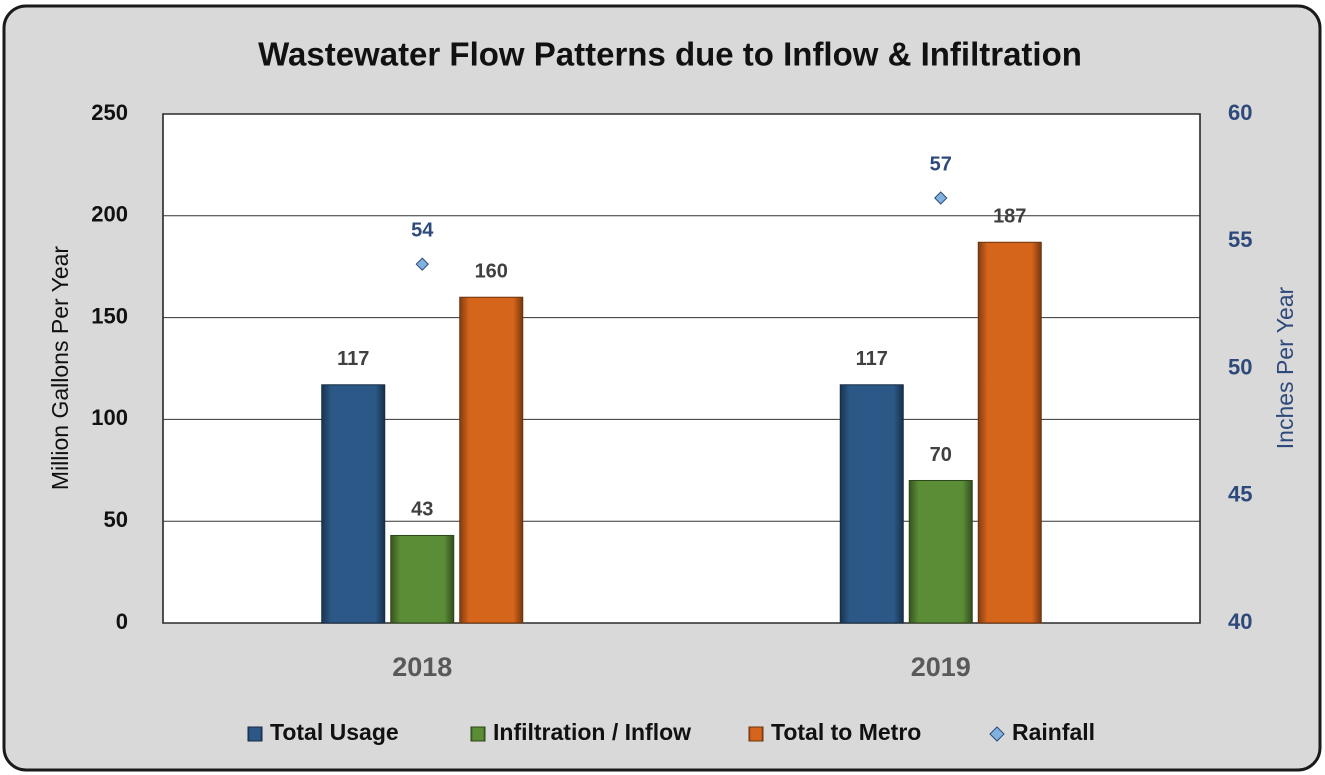 The height and width of the screenshot is (775, 1325). What do you see at coordinates (941, 164) in the screenshot?
I see `data-label: 57` at bounding box center [941, 164].